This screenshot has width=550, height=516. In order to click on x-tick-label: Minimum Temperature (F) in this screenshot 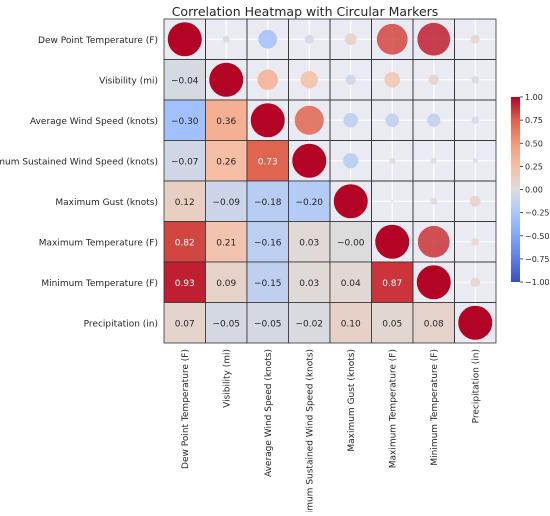, I will do `click(435, 407)`.